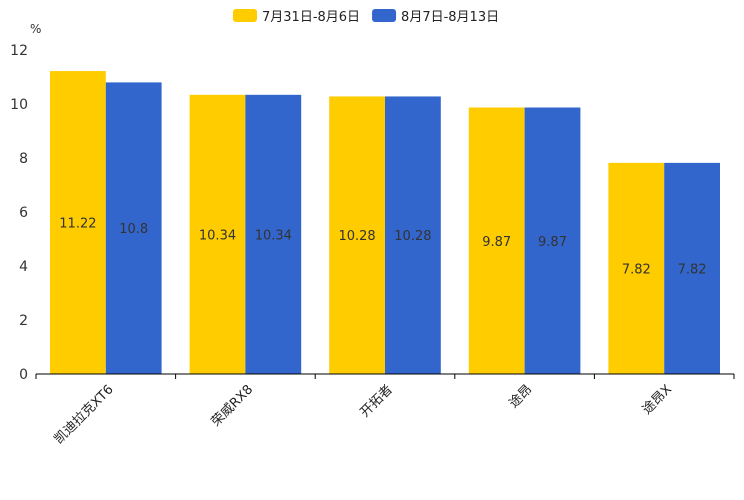  Describe the element at coordinates (521, 397) in the screenshot. I see `x-tick-label: 途昂` at that location.